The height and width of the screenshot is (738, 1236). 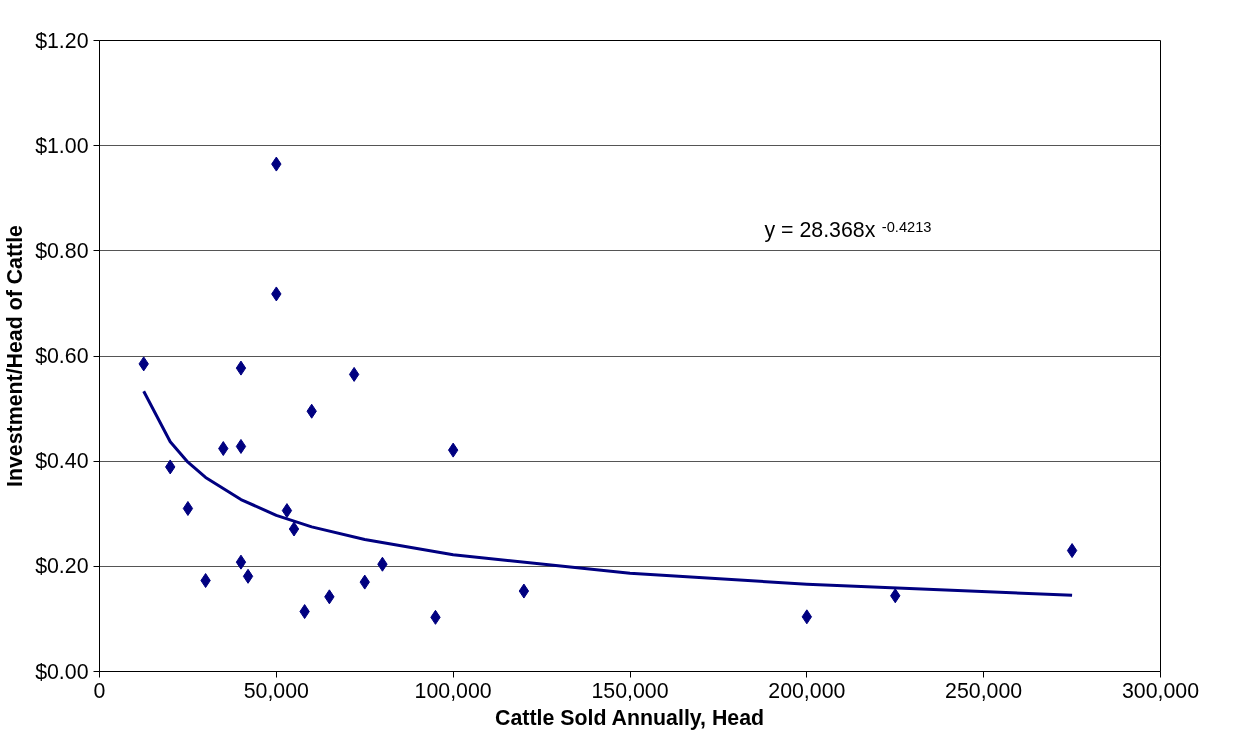 What do you see at coordinates (62, 250) in the screenshot?
I see `y-tick-label: $0.80` at bounding box center [62, 250].